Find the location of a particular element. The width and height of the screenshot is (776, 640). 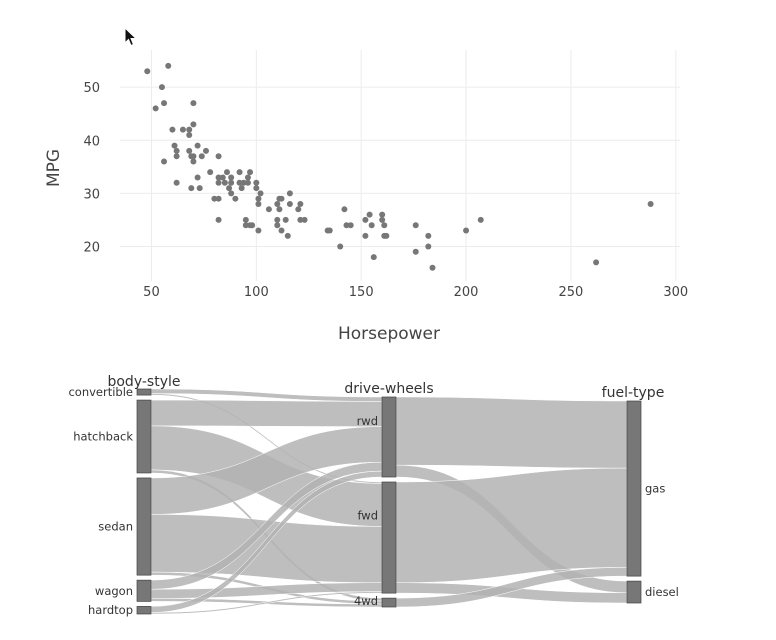

ribbon-rwd-gas is located at coordinates (511, 432).